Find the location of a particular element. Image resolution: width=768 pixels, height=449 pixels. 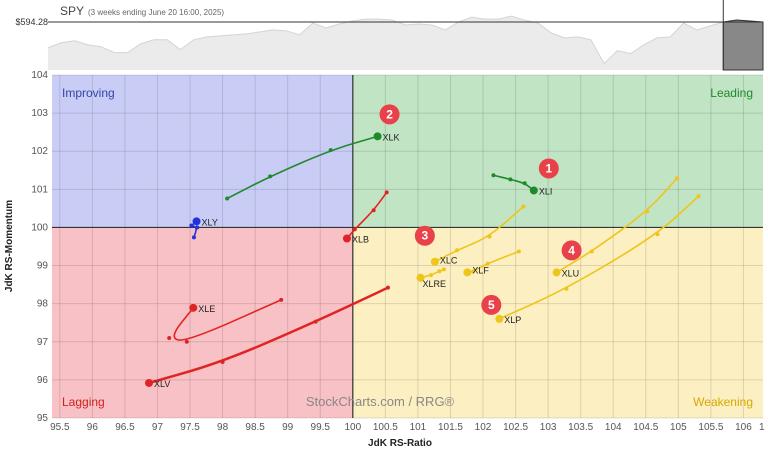

y-tick-label: 99 is located at coordinates (43, 266).